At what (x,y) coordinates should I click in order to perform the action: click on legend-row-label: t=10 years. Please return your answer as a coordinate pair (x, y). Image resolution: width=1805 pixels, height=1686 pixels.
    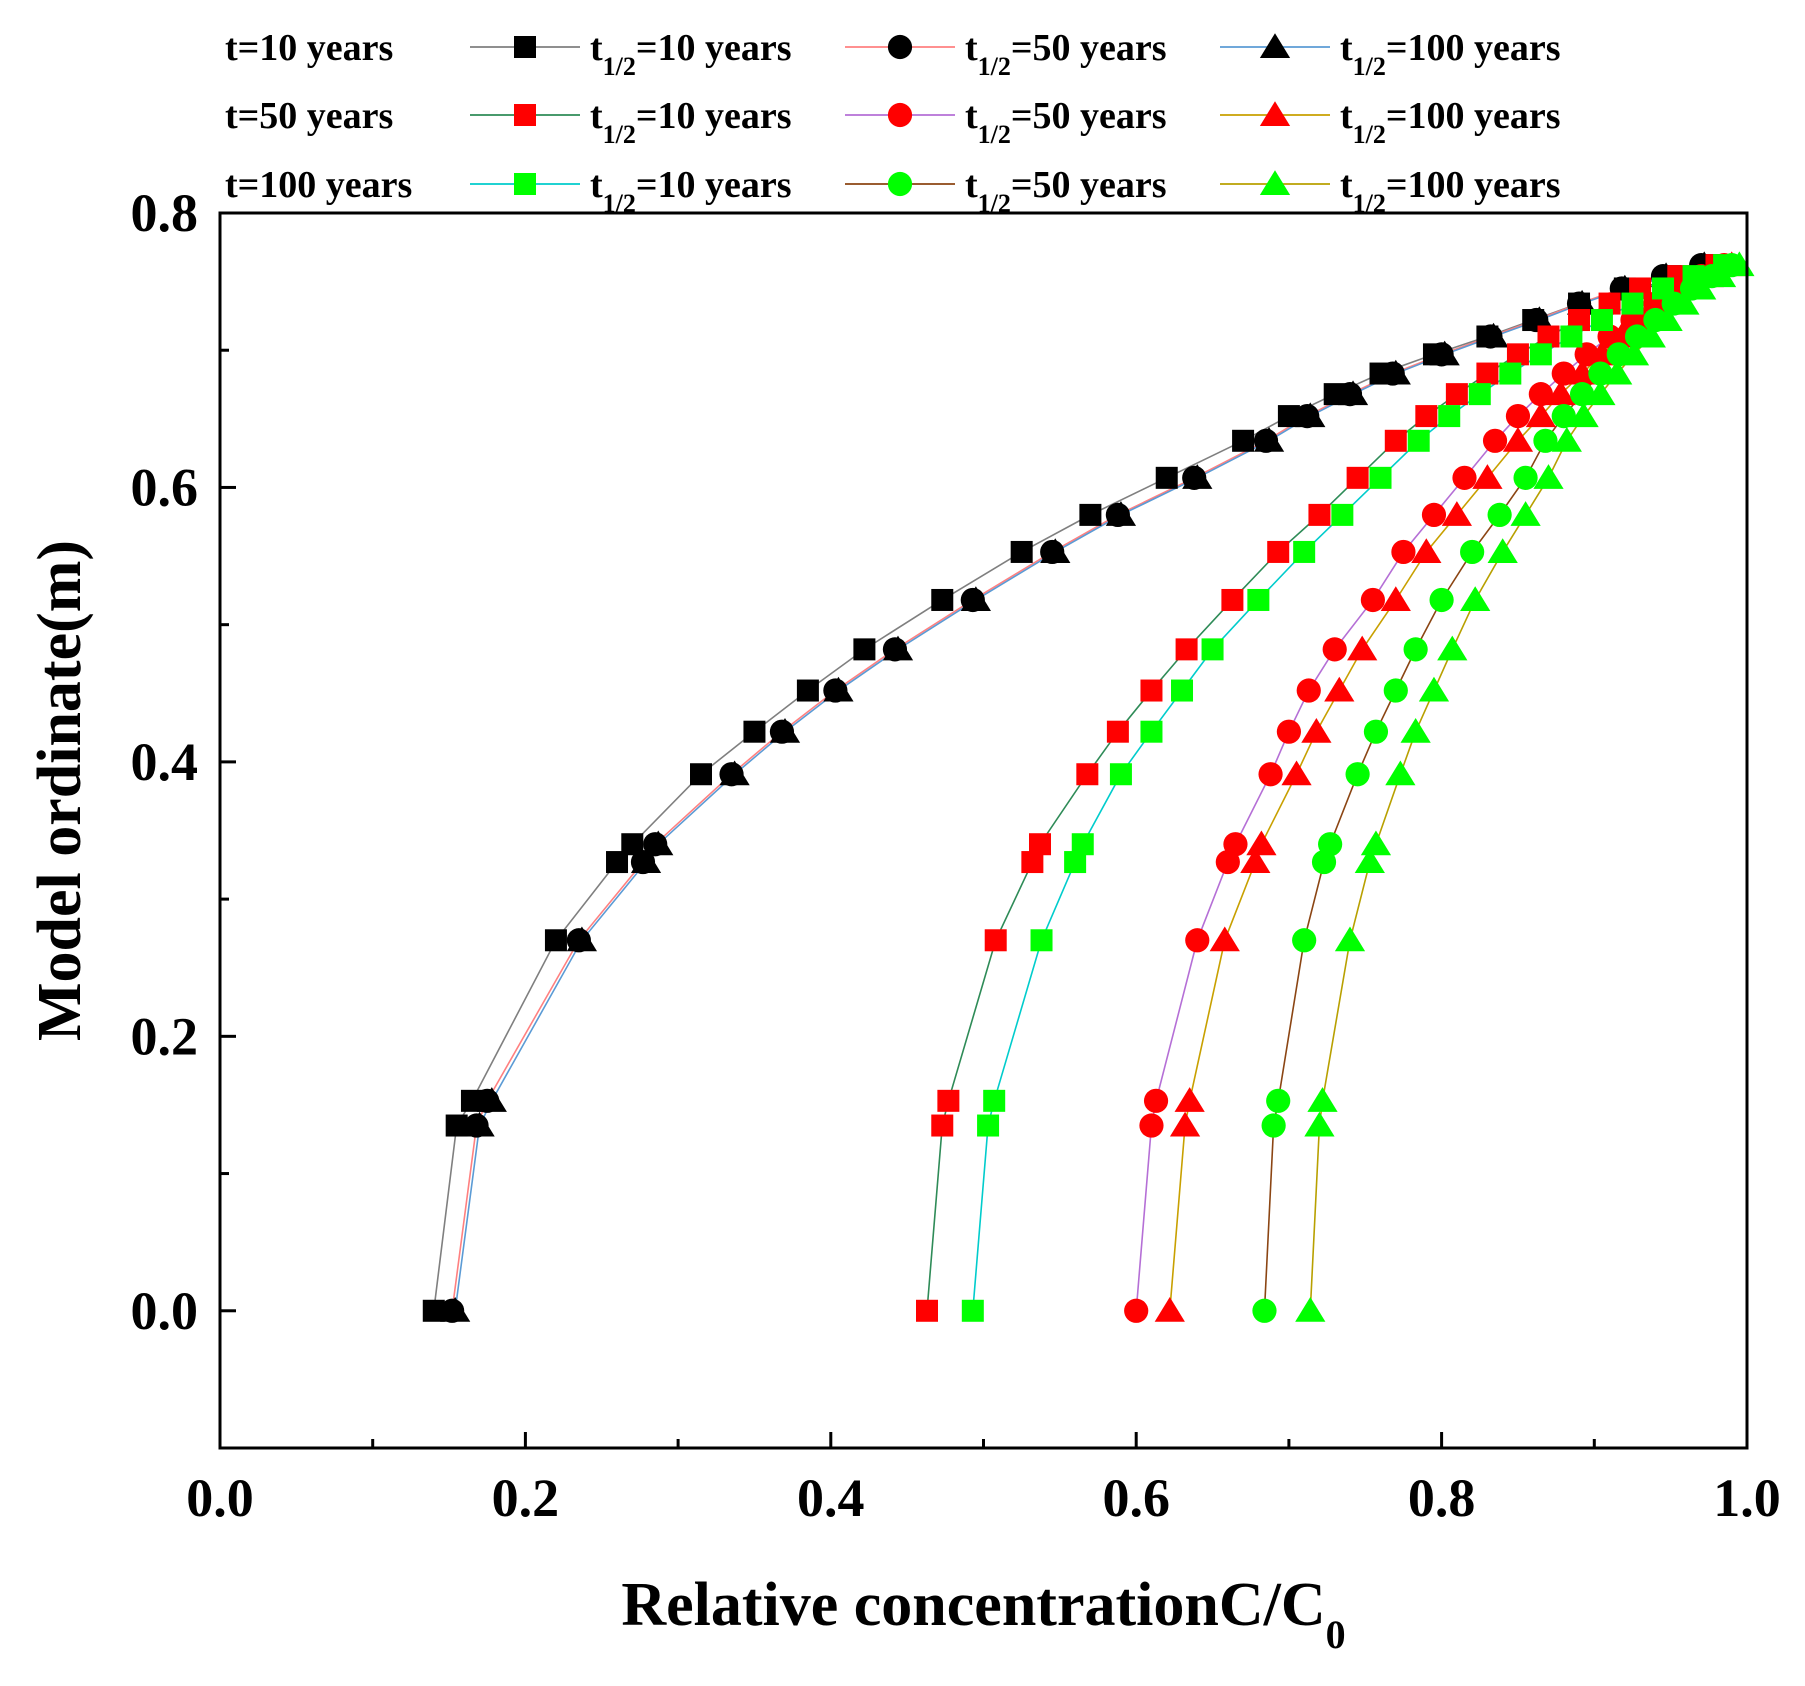
    Looking at the image, I should click on (309, 48).